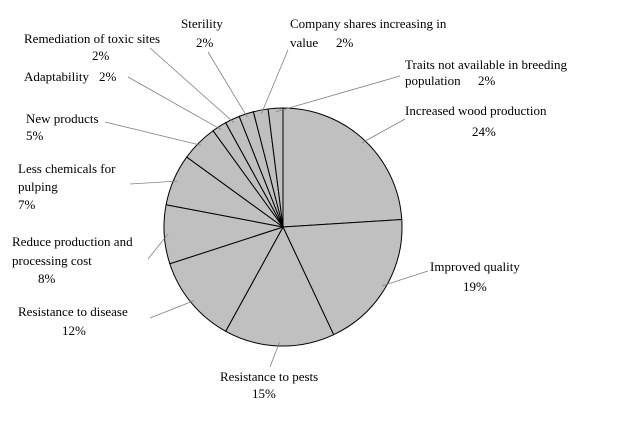 The width and height of the screenshot is (622, 435). Describe the element at coordinates (153, 133) in the screenshot. I see `leader-line-new-products` at that location.